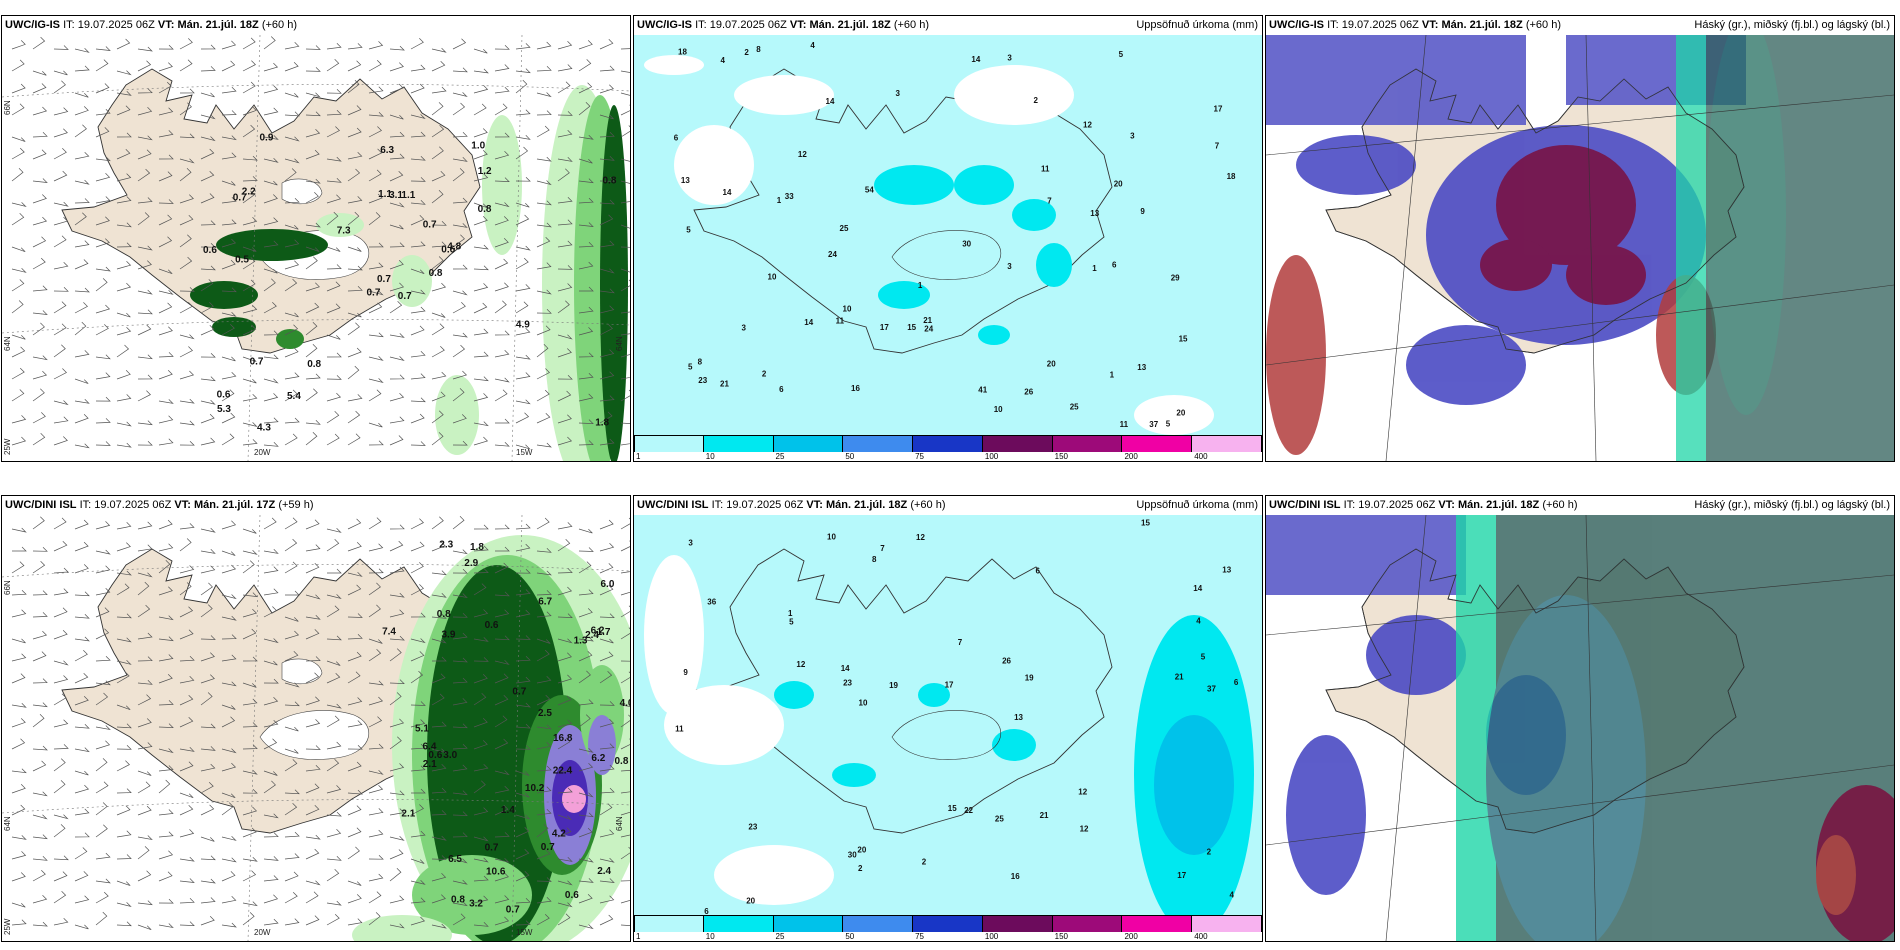 Image resolution: width=1900 pixels, height=950 pixels. What do you see at coordinates (1142, 211) in the screenshot?
I see `precip-value-label: 9` at bounding box center [1142, 211].